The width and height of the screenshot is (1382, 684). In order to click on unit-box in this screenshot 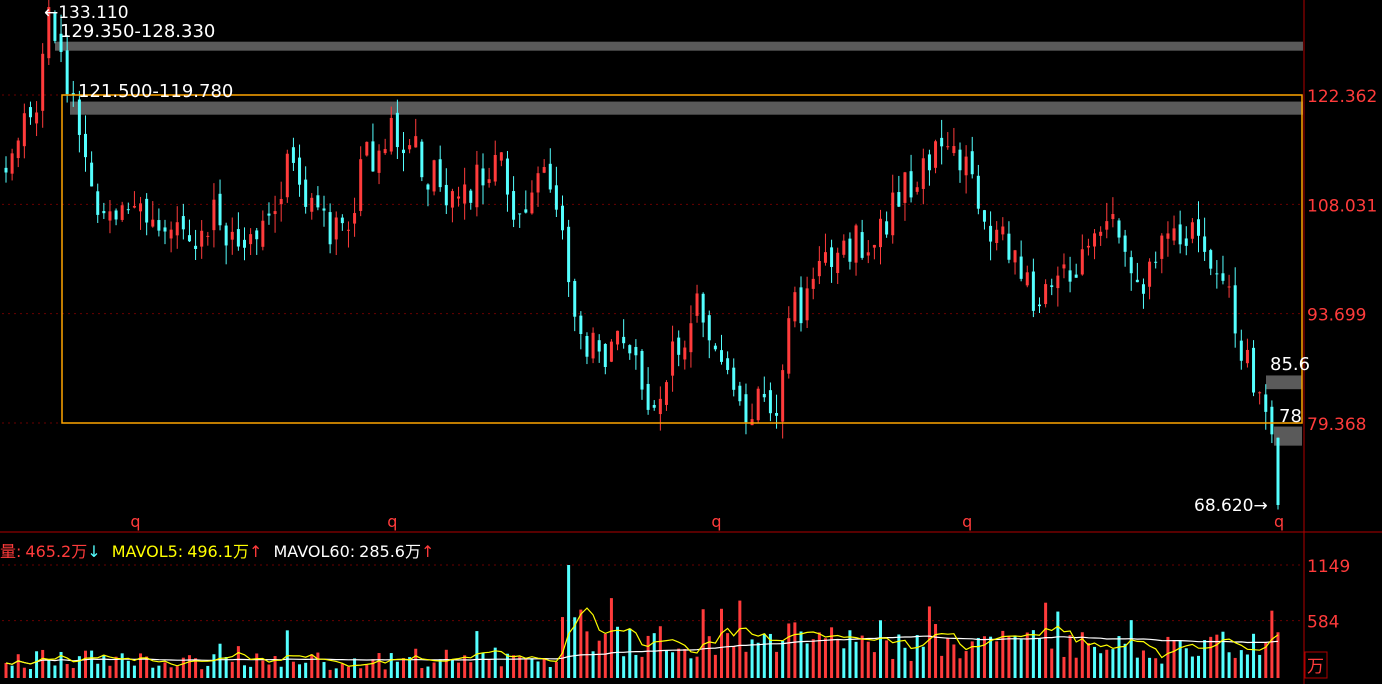, I will do `click(1316, 665)`.